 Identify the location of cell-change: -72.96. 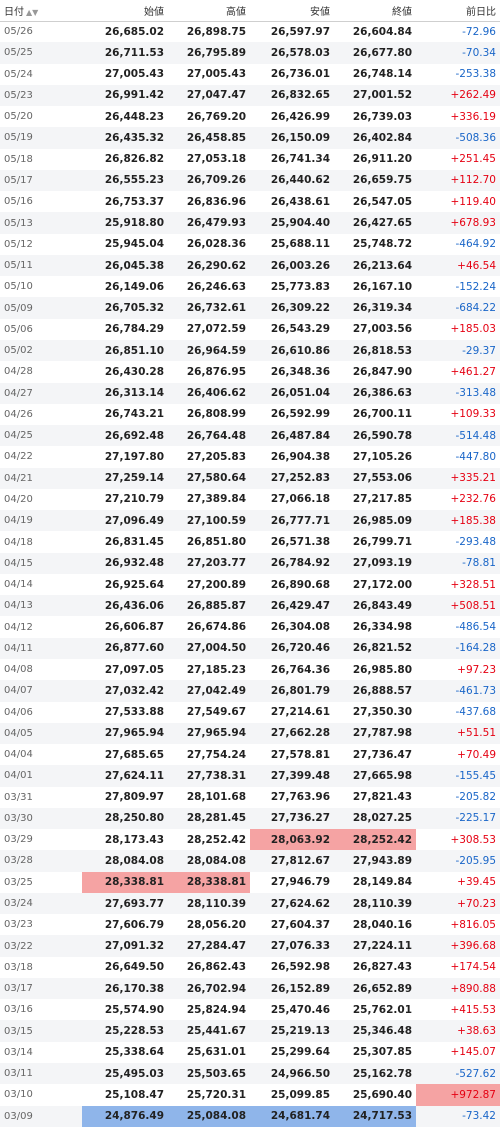
(479, 31).